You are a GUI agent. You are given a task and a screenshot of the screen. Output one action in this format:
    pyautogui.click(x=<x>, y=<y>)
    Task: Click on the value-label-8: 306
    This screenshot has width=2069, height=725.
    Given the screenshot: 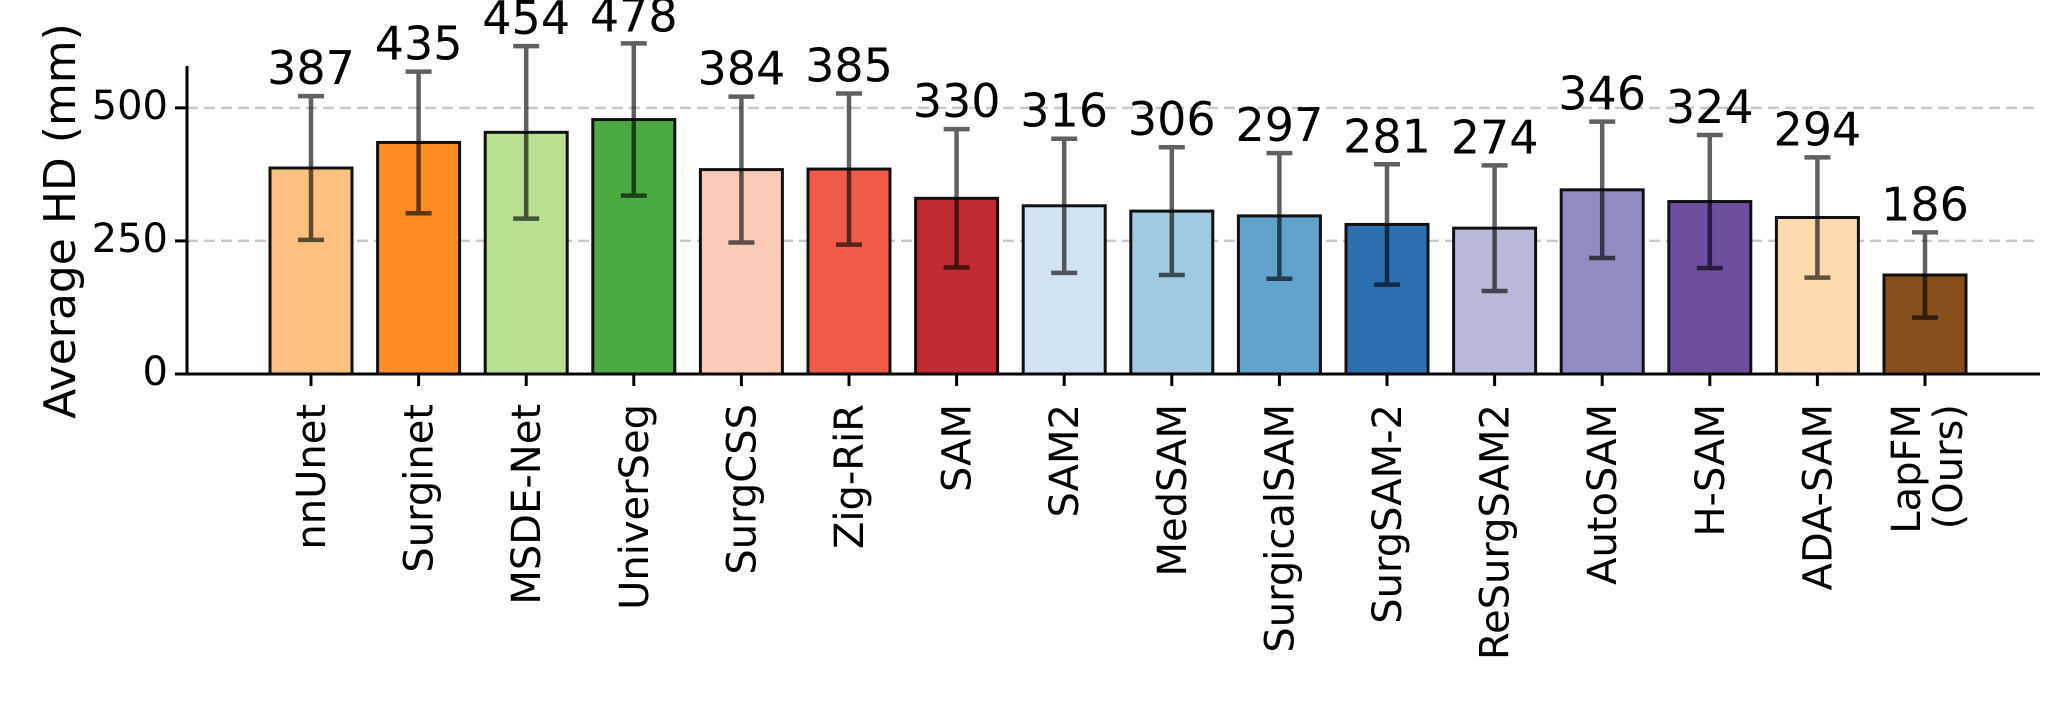 What is the action you would take?
    pyautogui.click(x=1172, y=119)
    